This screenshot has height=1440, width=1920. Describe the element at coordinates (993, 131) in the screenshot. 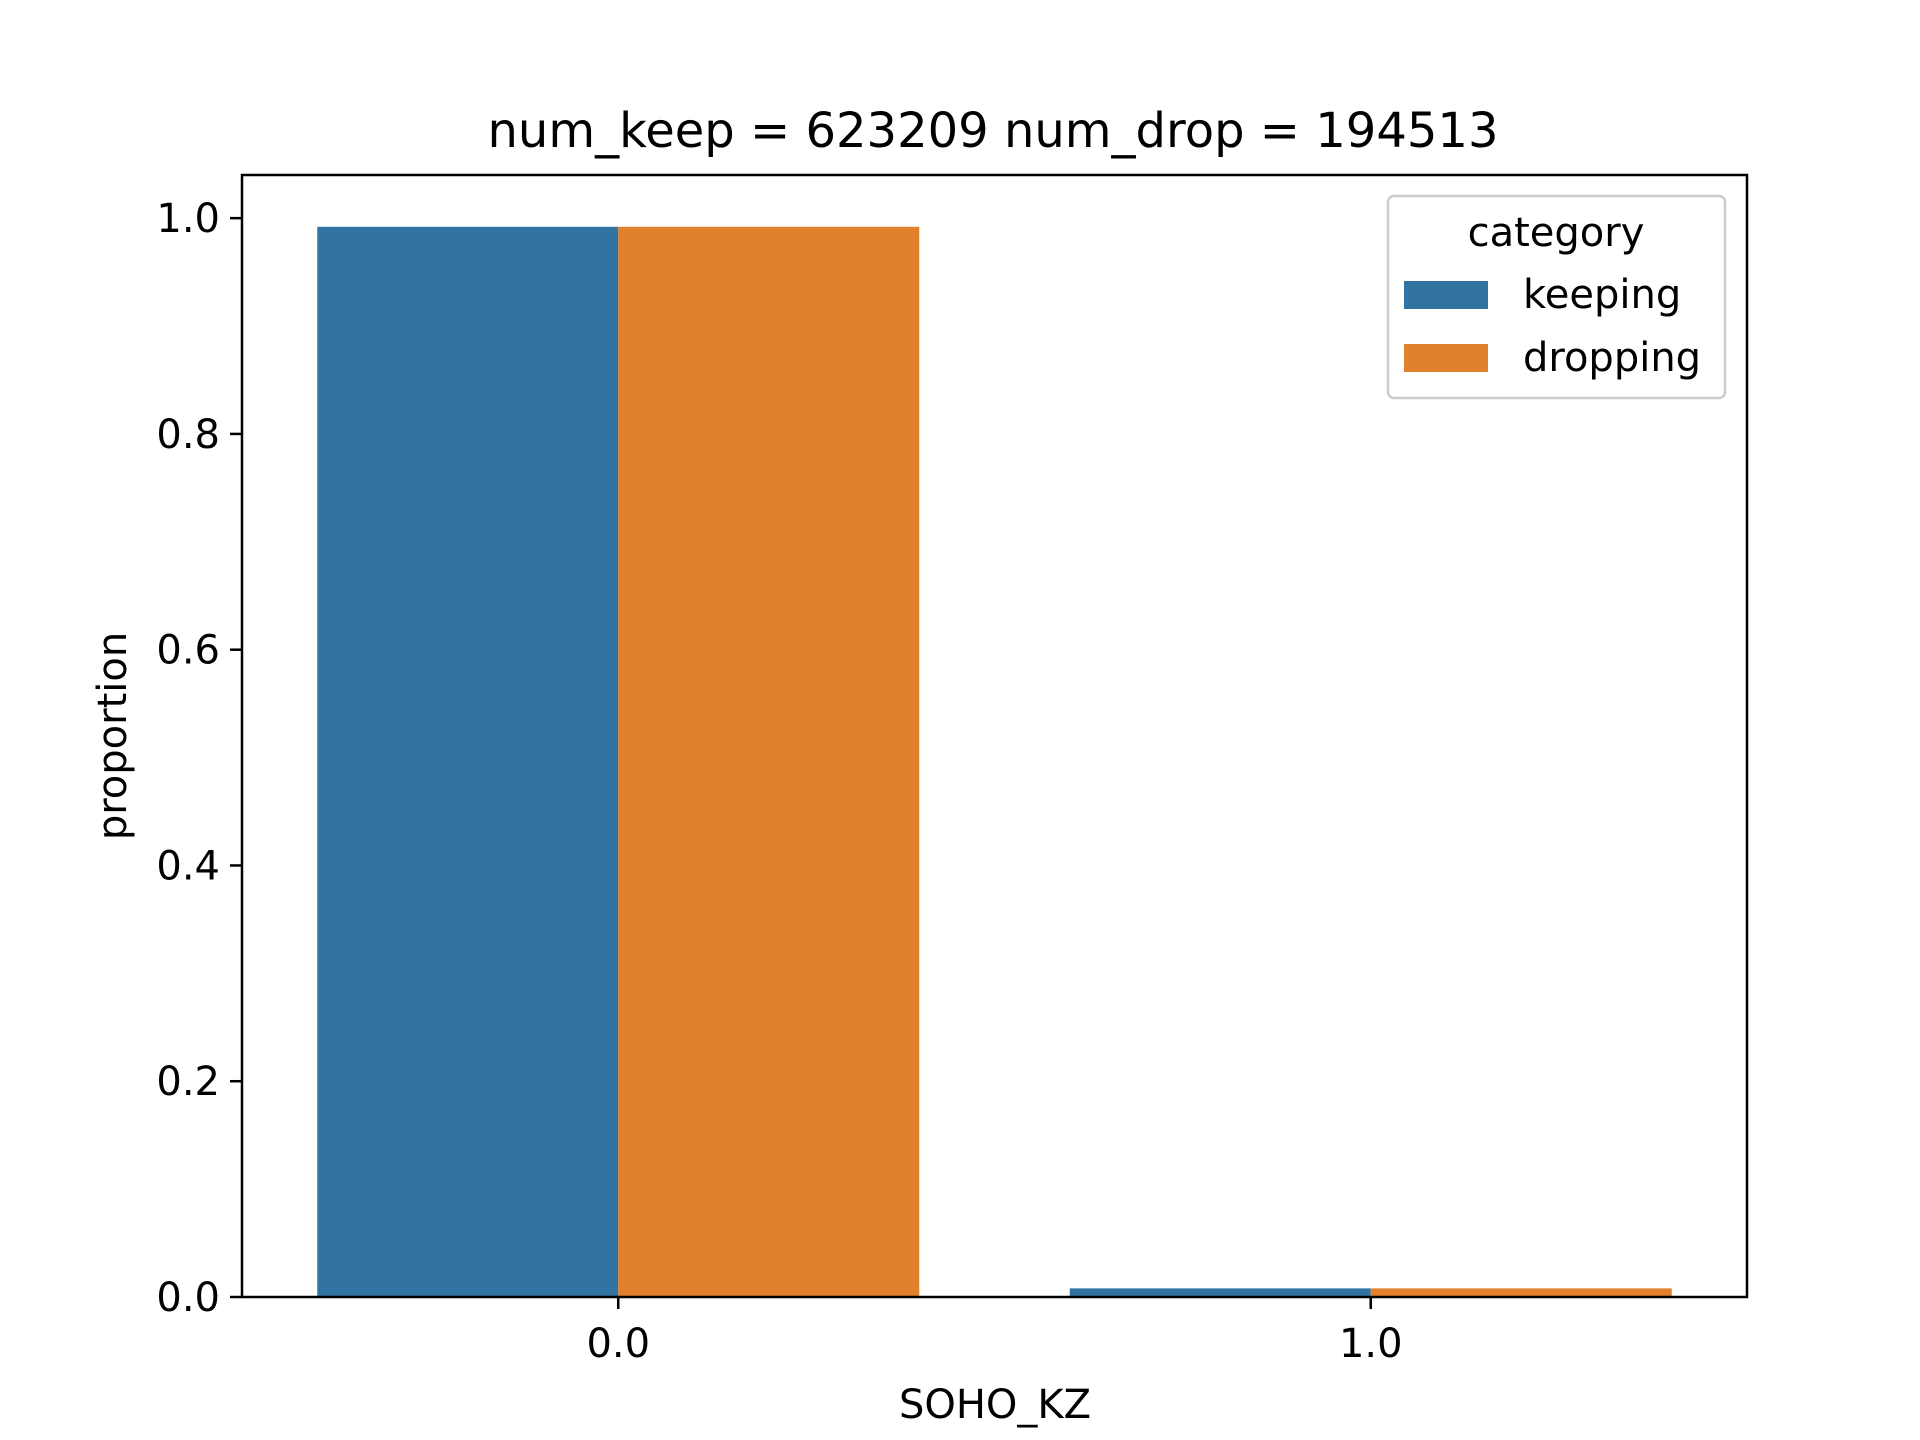

I see `chart-title: num_keep = 623209 num_drop = 194513` at that location.